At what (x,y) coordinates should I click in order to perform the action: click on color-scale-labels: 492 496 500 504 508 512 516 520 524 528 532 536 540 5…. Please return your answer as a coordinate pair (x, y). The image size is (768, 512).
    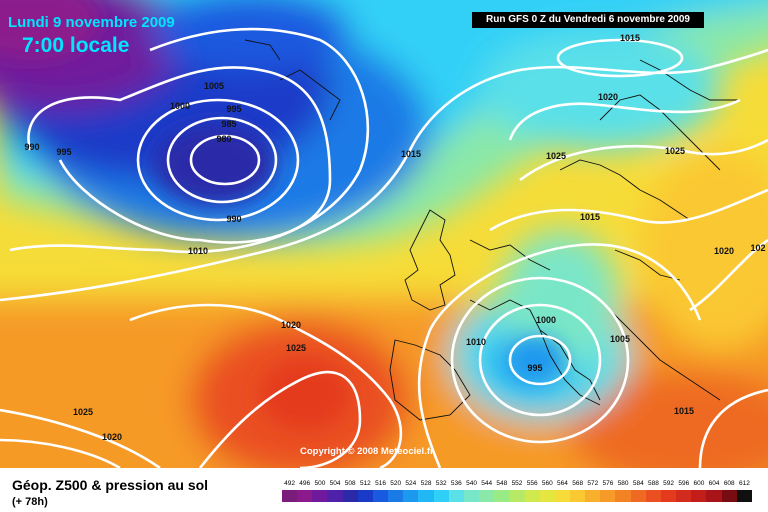
    Looking at the image, I should click on (517, 485).